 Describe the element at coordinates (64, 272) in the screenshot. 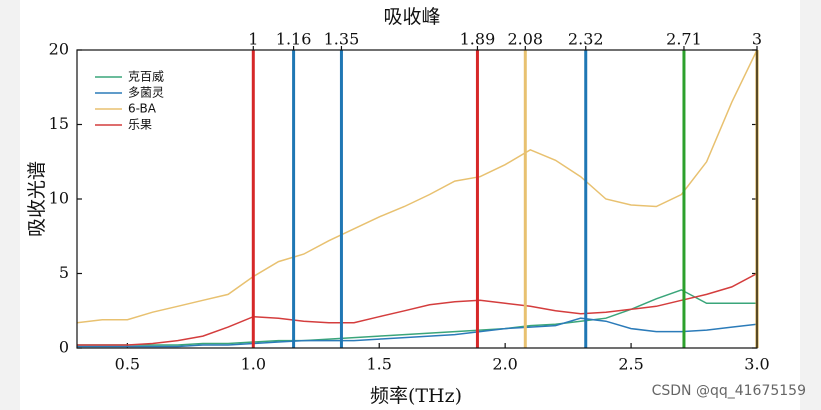

I see `y-tick-label: 5` at that location.